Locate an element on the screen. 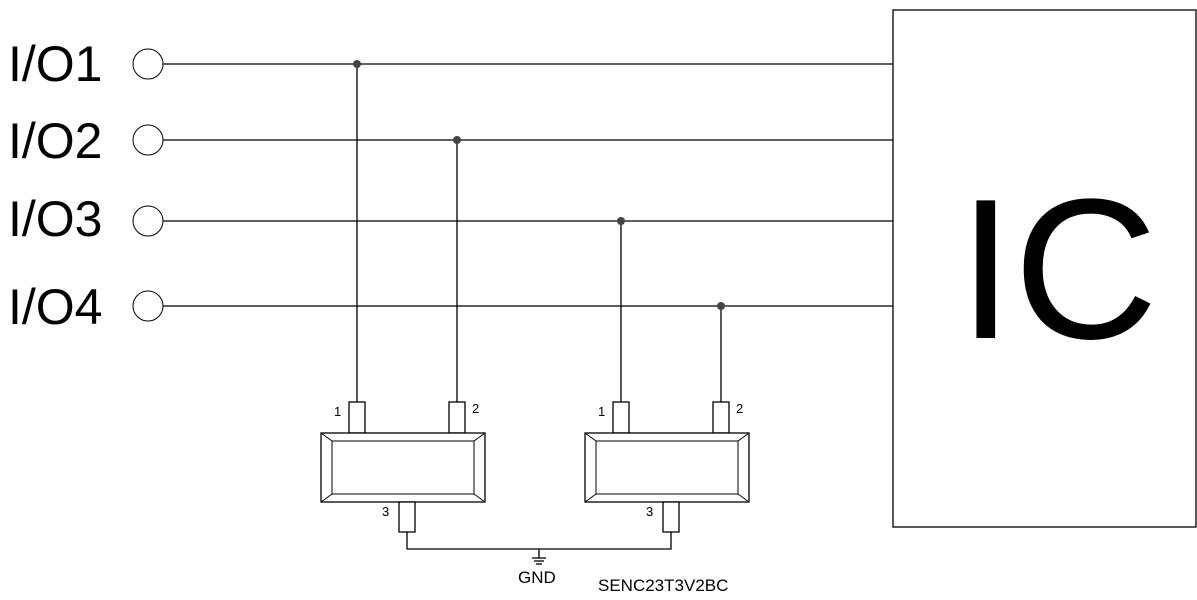 The image size is (1197, 600). device-1-pin-2-label: 2 is located at coordinates (475, 408).